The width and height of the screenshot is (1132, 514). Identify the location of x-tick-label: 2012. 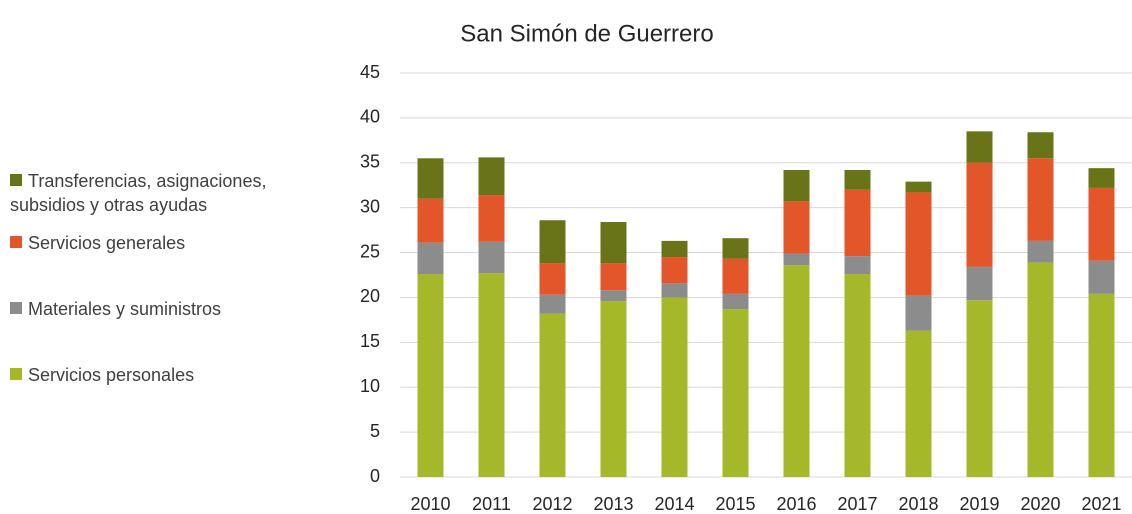
(552, 504).